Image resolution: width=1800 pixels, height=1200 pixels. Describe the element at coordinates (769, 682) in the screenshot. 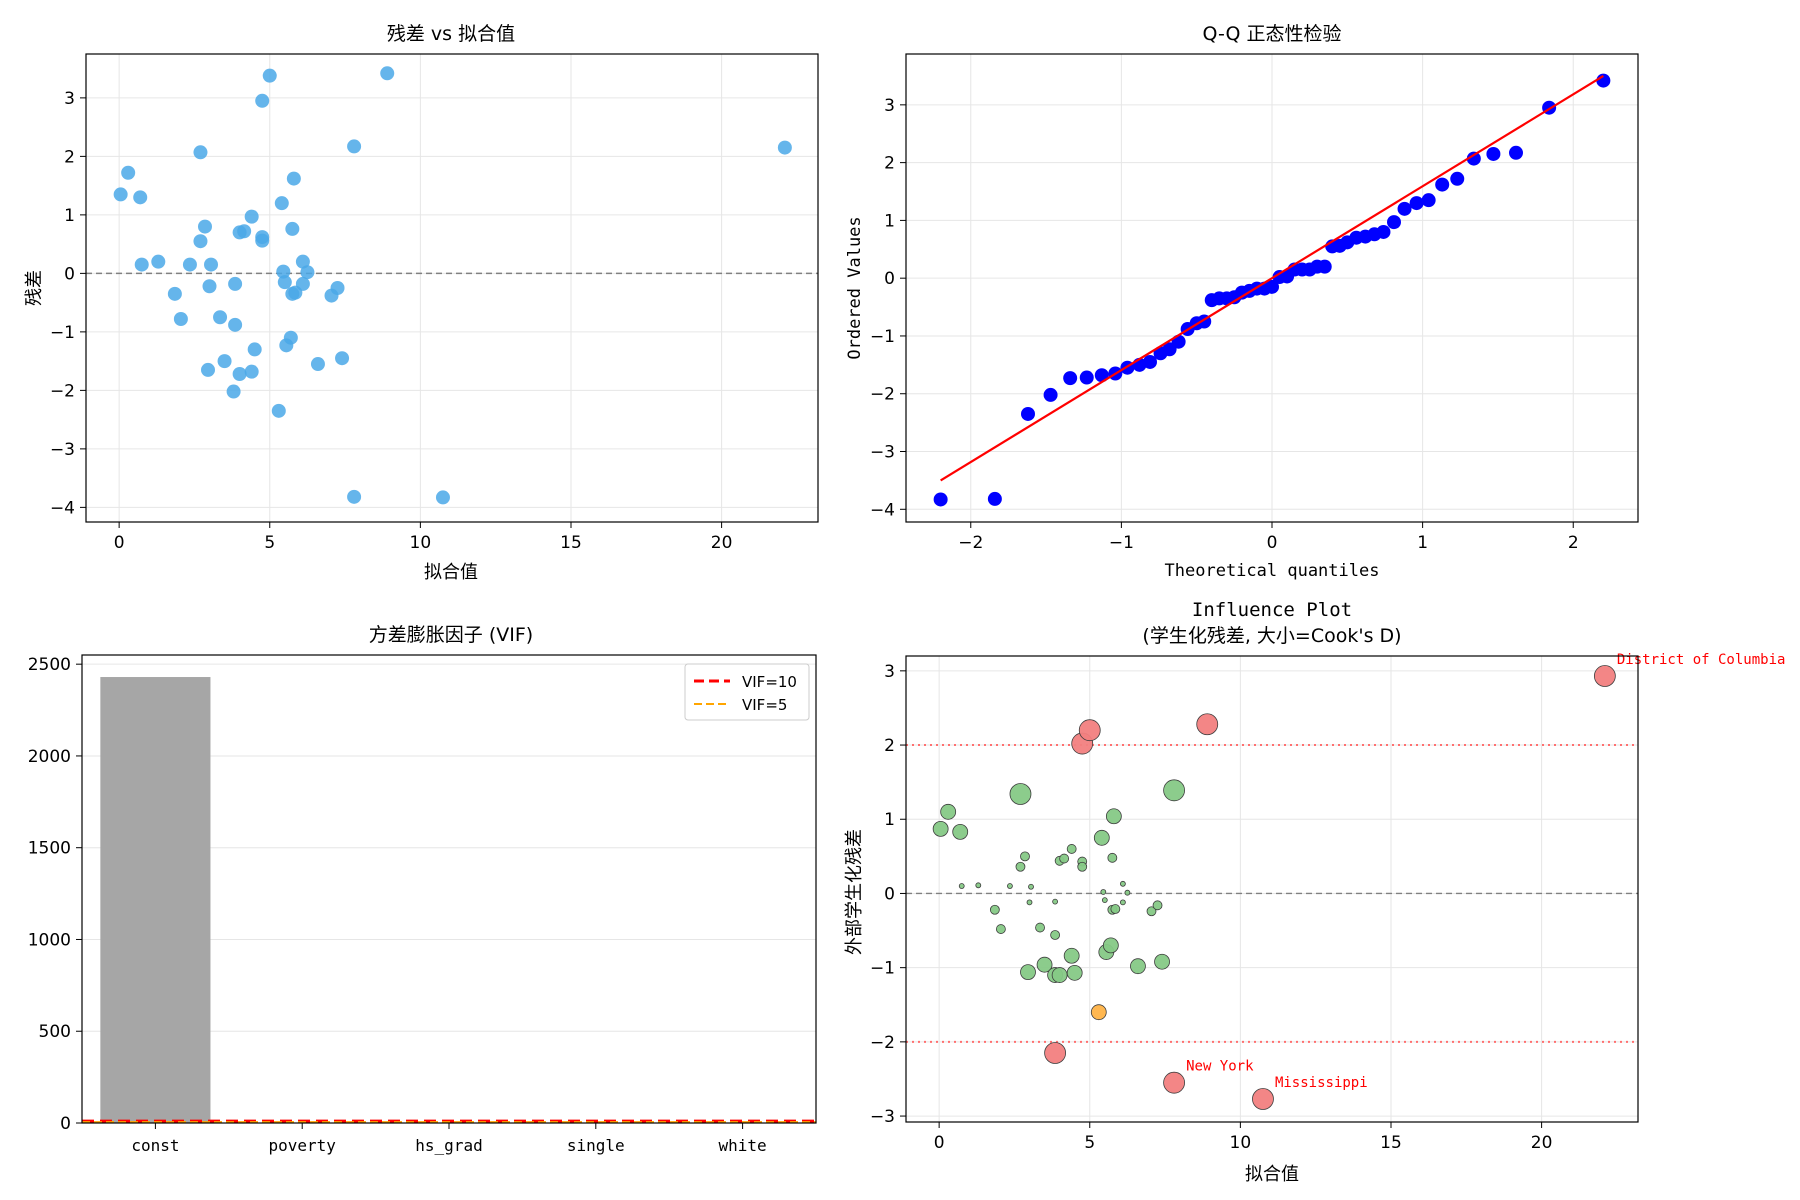

I see `vif10-legend-label: VIF=10` at that location.